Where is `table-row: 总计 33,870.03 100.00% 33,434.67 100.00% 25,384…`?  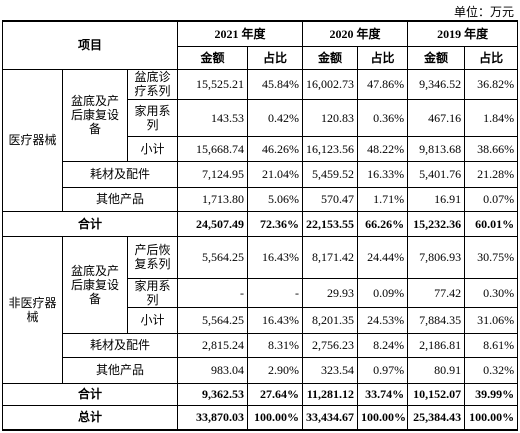
table-row: 总计 33,870.03 100.00% 33,434.67 100.00% 25,384… is located at coordinates (260, 417).